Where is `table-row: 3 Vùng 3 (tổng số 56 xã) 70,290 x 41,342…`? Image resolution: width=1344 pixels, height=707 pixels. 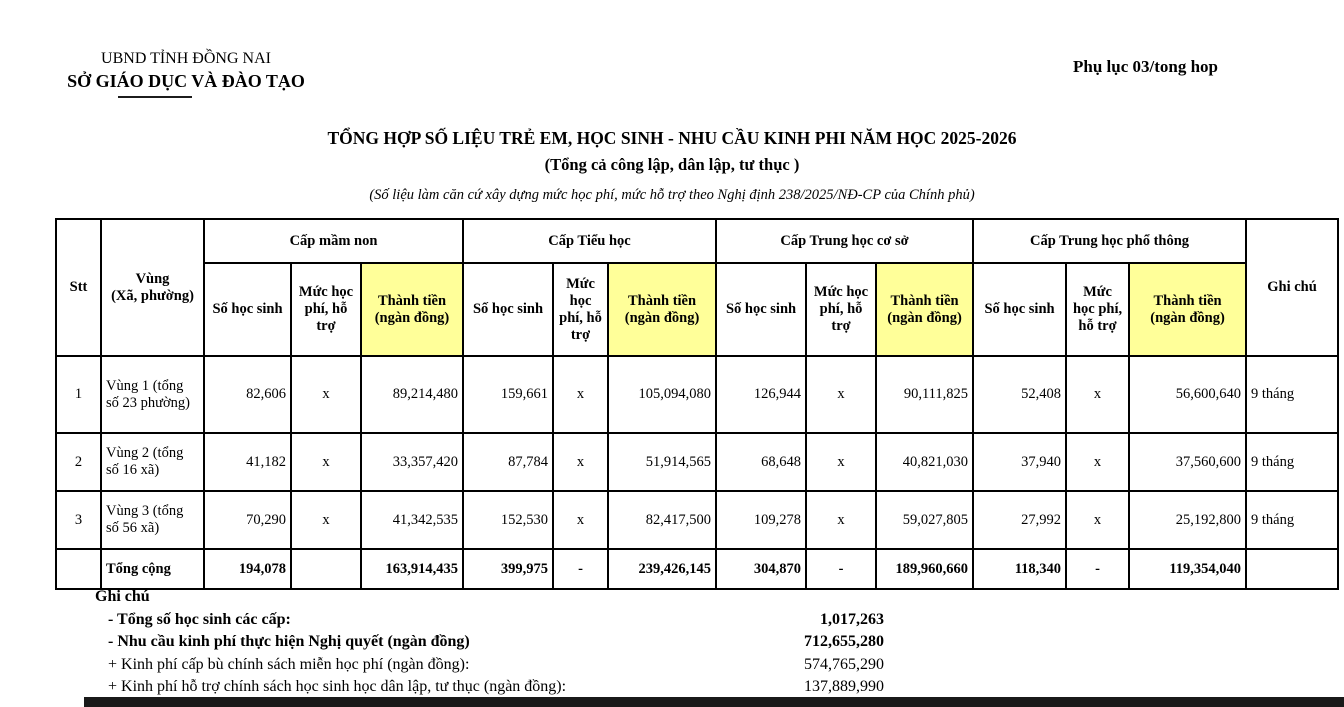
table-row: 3 Vùng 3 (tổng số 56 xã) 70,290 x 41,342… is located at coordinates (697, 520).